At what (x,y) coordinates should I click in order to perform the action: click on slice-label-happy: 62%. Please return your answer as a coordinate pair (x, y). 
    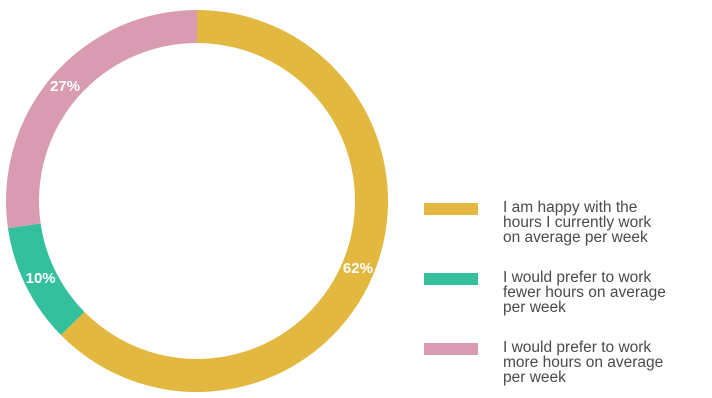
    Looking at the image, I should click on (358, 268).